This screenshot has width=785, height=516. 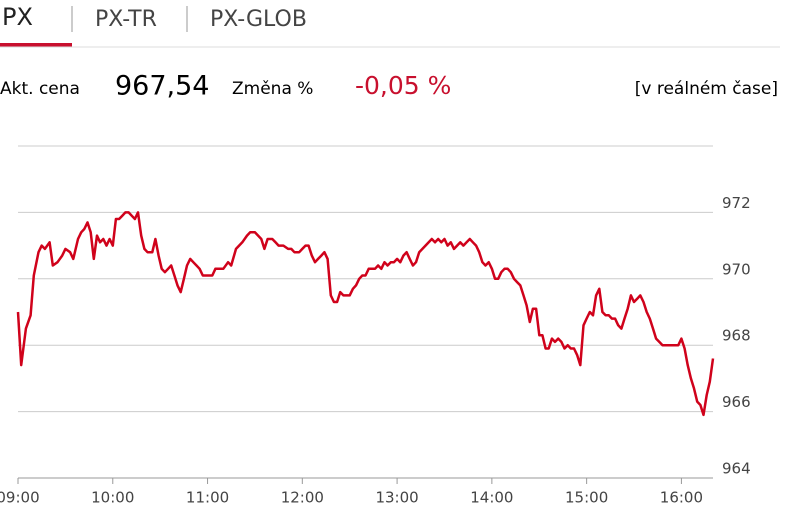 I want to click on price: 967,54, so click(x=162, y=86).